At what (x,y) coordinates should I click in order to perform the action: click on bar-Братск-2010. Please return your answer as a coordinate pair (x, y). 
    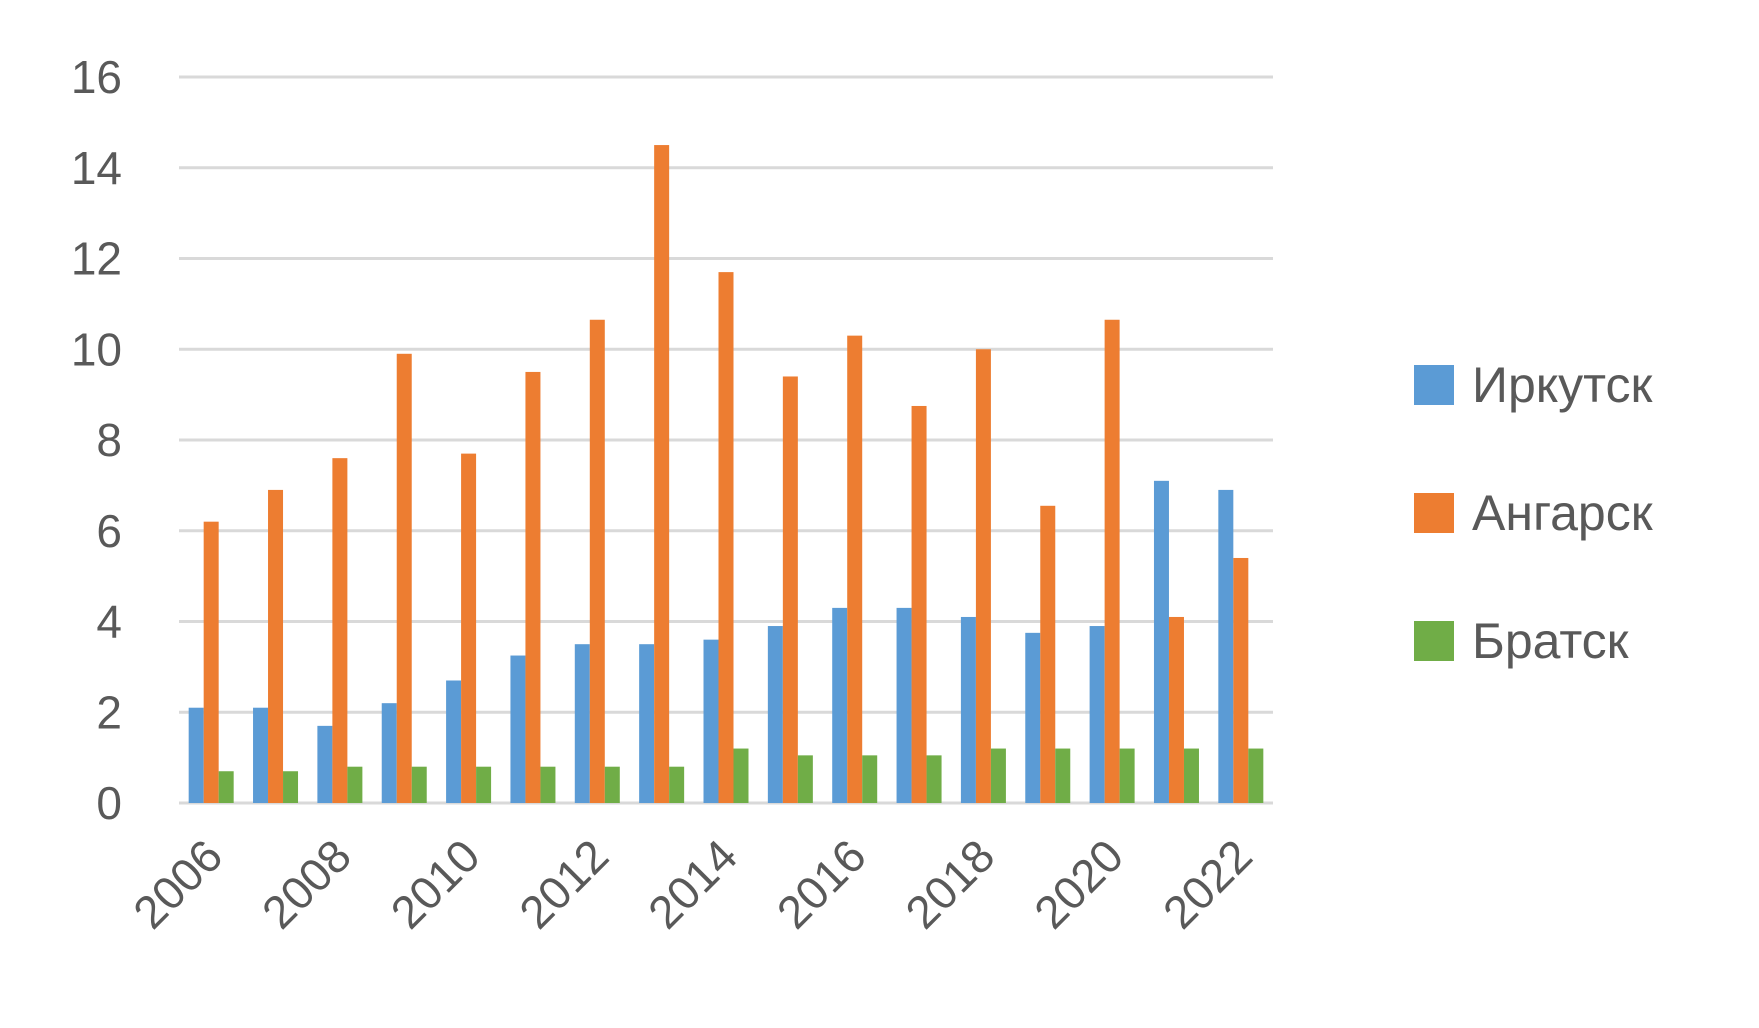
    Looking at the image, I should click on (484, 784).